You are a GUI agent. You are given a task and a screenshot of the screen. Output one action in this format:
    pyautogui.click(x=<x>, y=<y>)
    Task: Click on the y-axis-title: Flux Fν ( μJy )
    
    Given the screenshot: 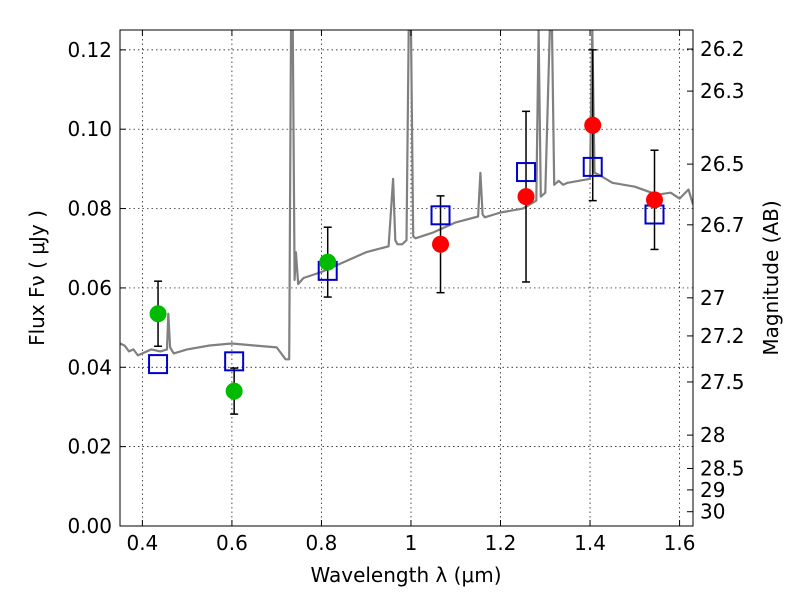 What is the action you would take?
    pyautogui.click(x=37, y=278)
    